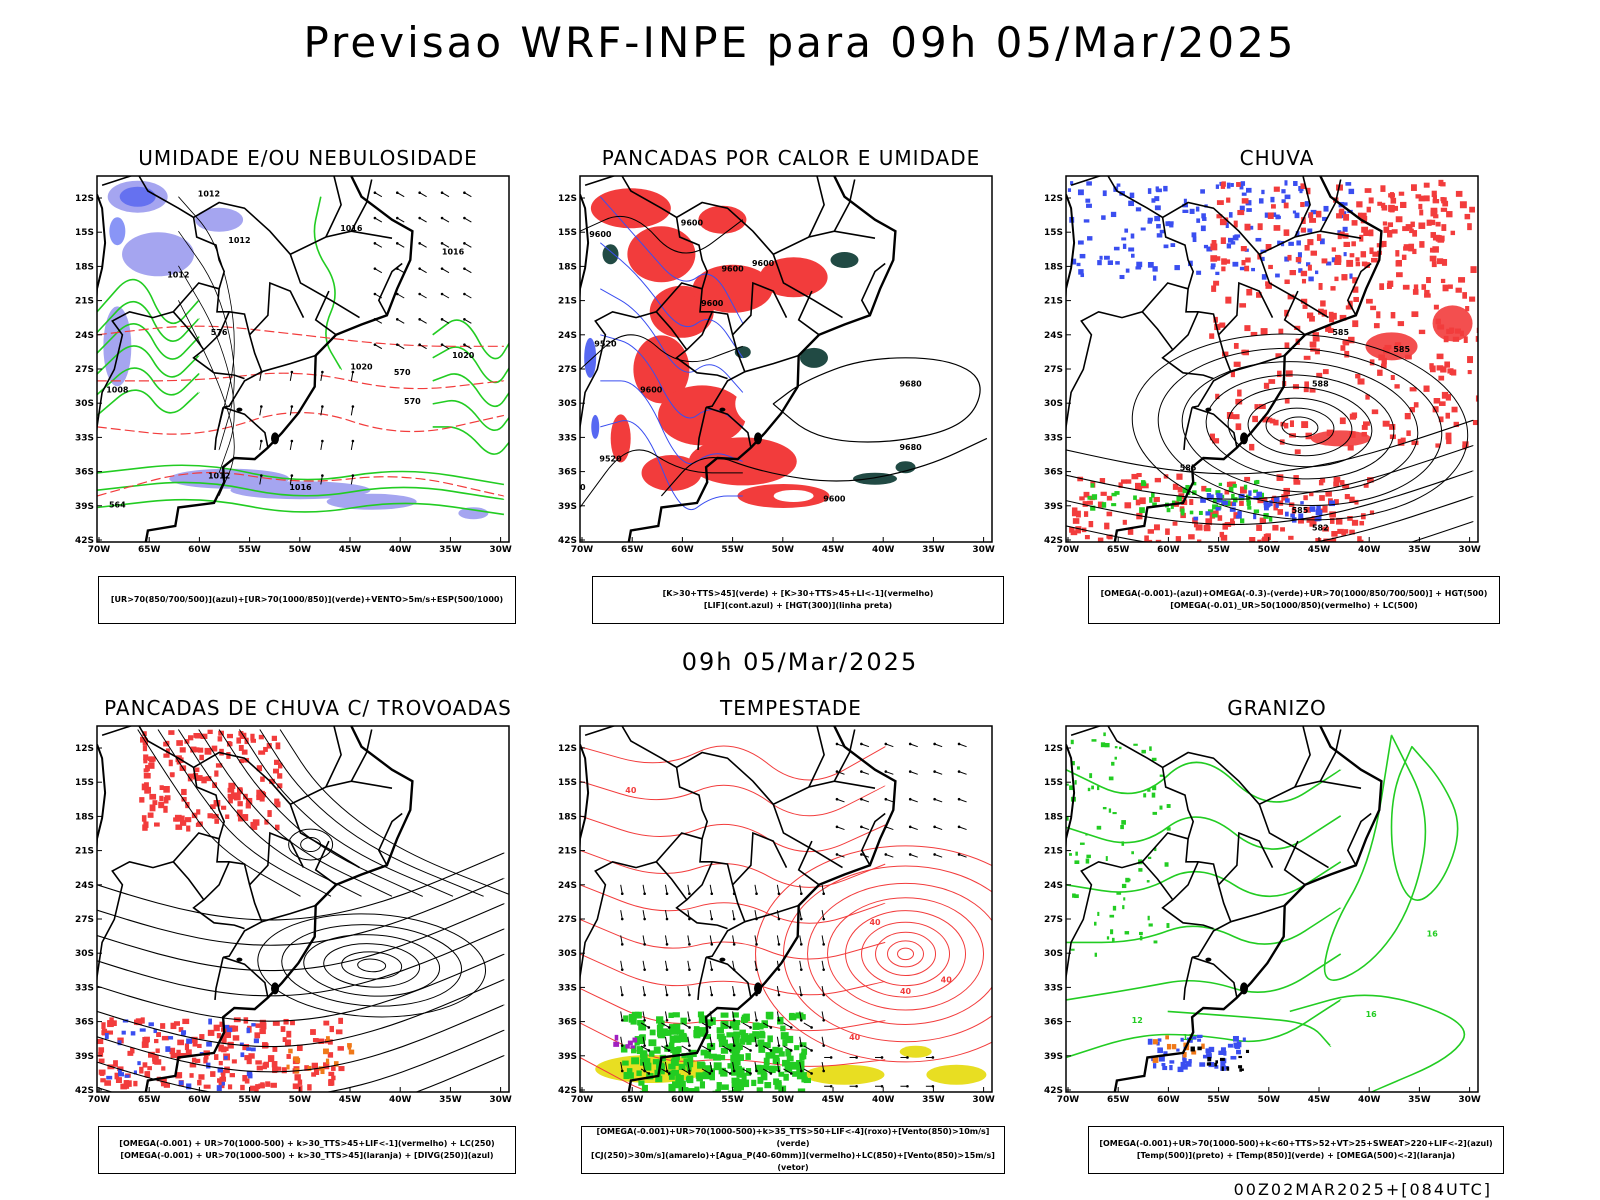 The height and width of the screenshot is (1200, 1600). Describe the element at coordinates (1340, 332) in the screenshot. I see `contour-label: 585` at that location.